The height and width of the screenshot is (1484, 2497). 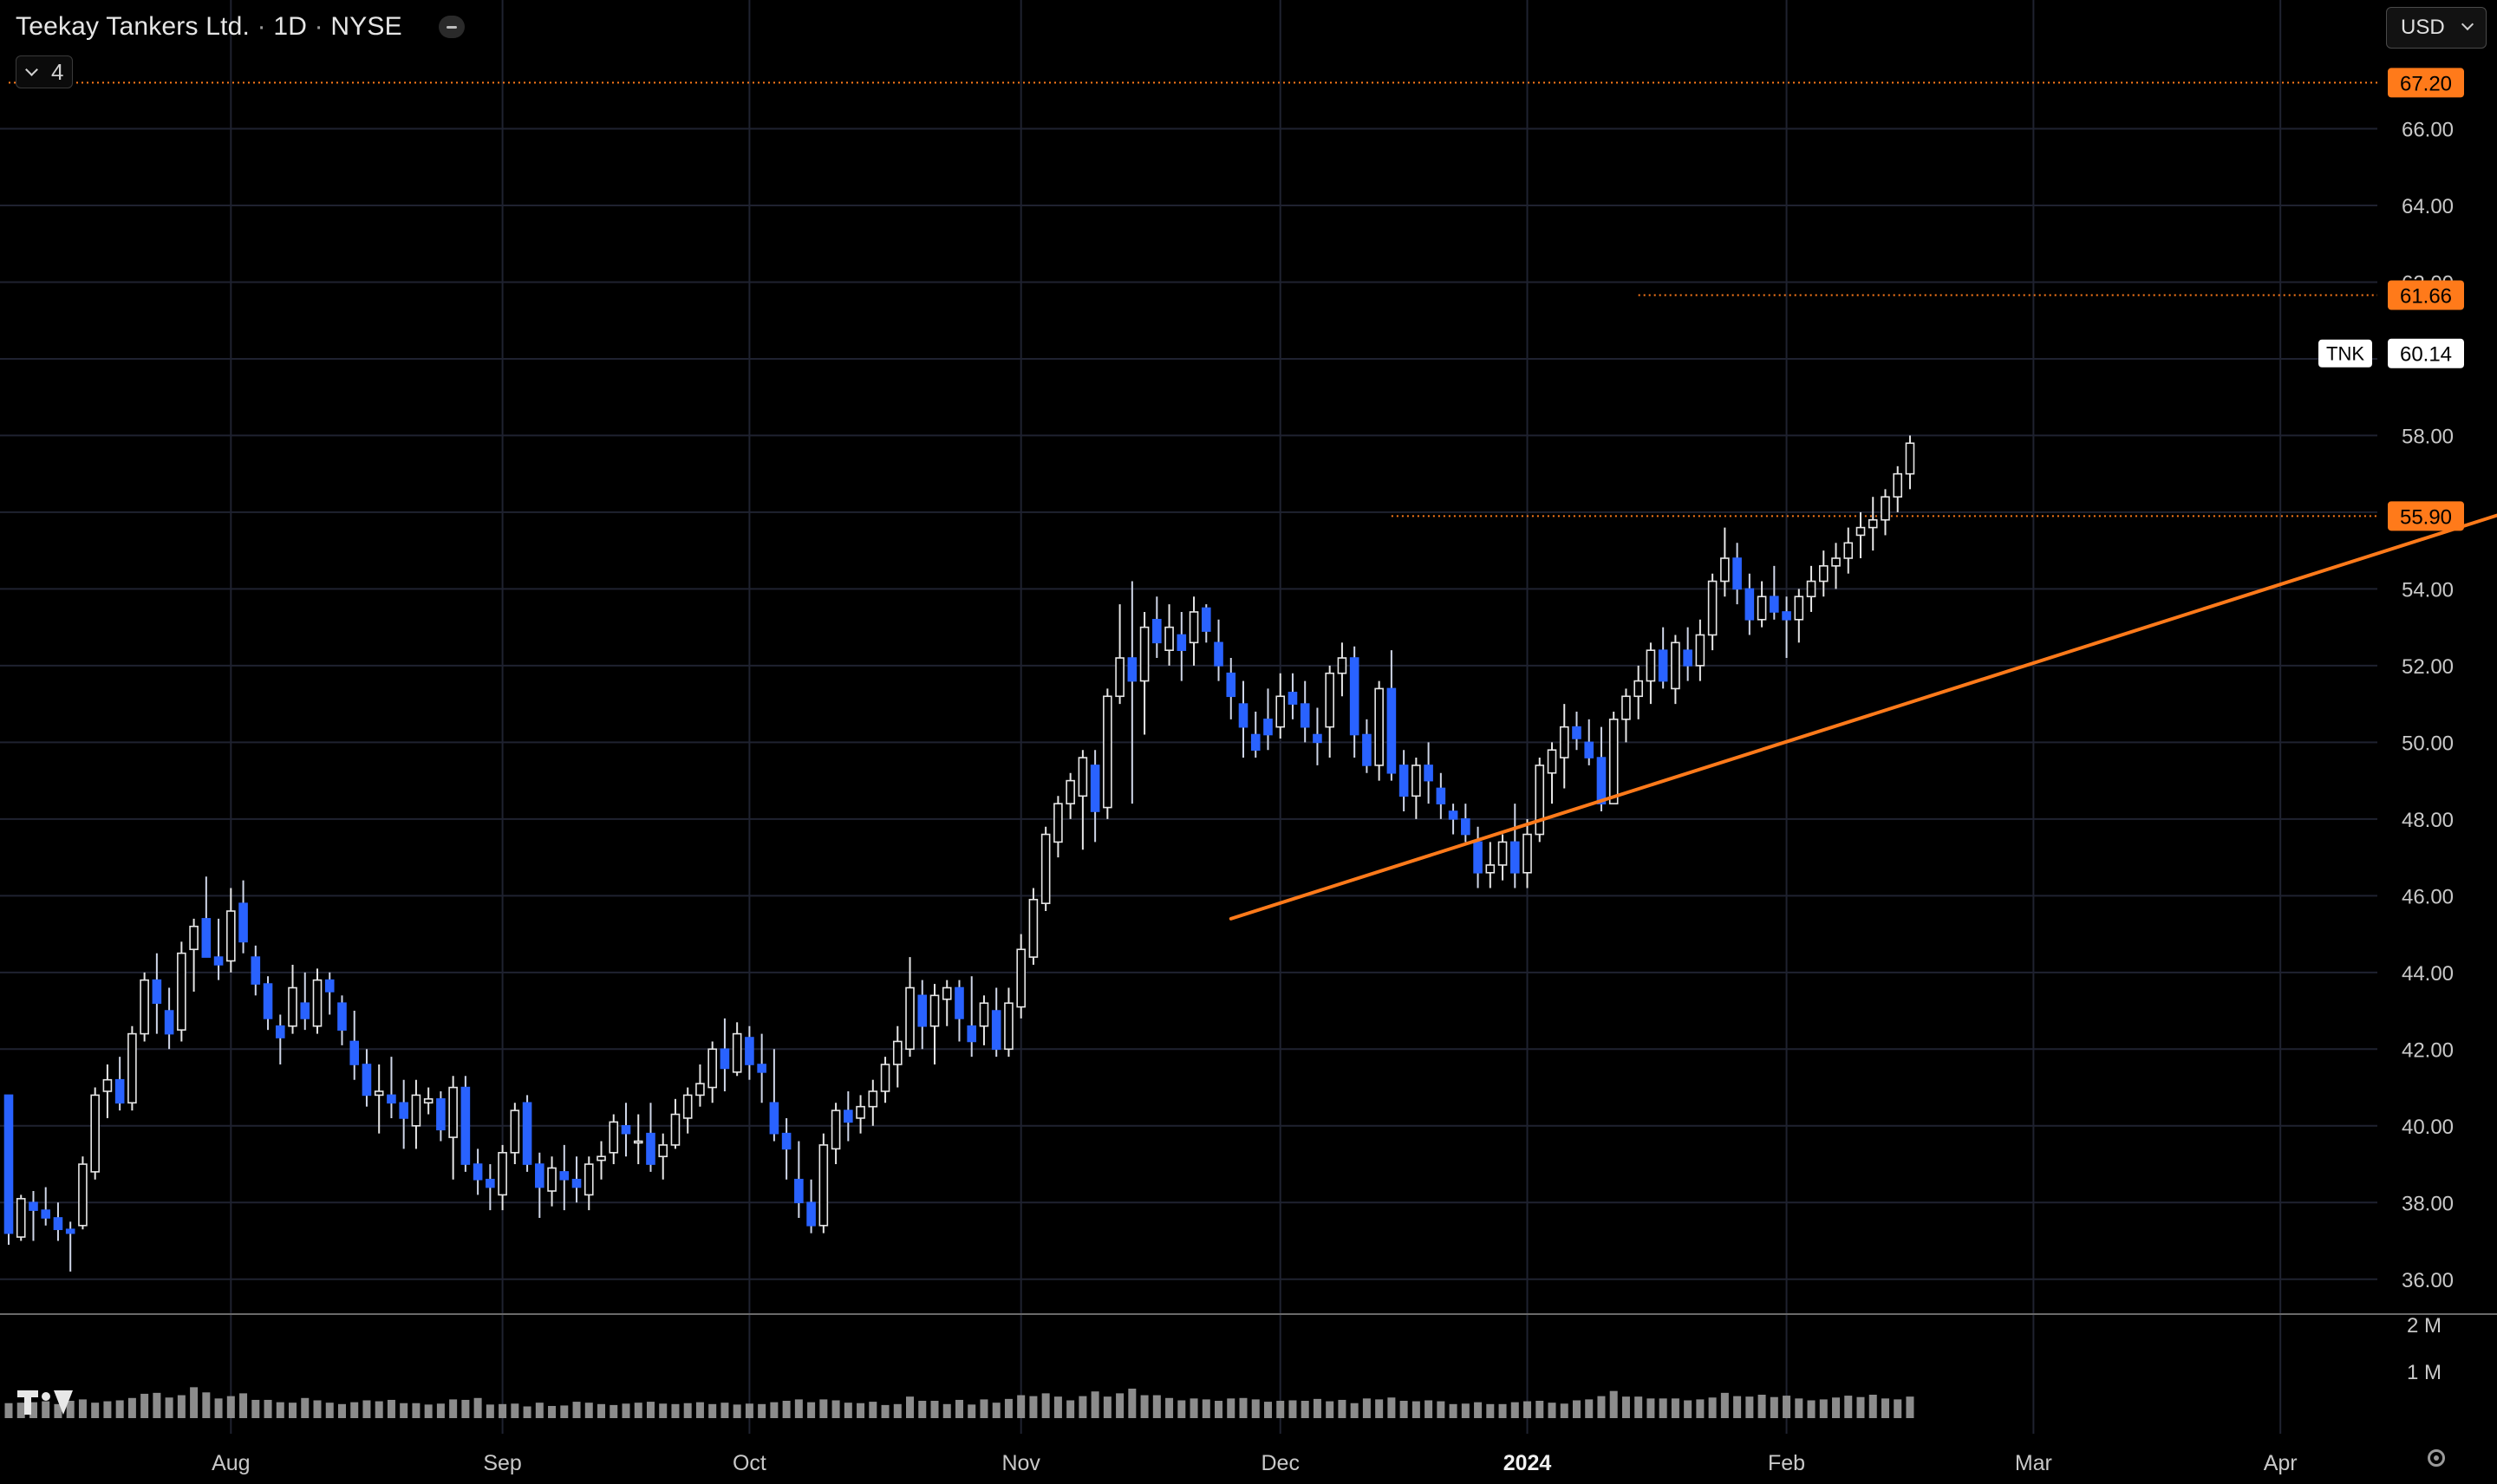 What do you see at coordinates (749, 1463) in the screenshot?
I see `time-tick-label: Oct` at bounding box center [749, 1463].